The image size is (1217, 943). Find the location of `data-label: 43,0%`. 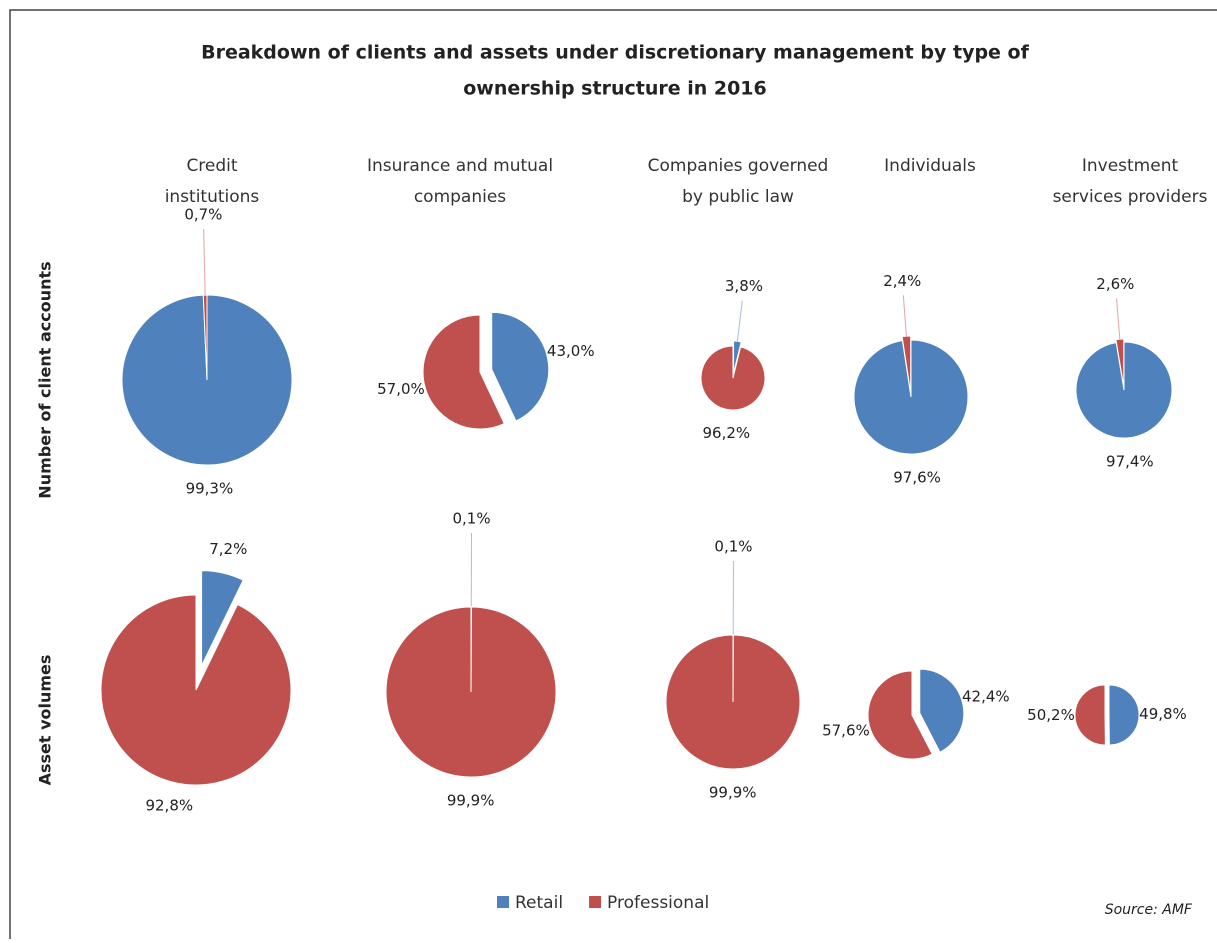

data-label: 43,0% is located at coordinates (571, 351).